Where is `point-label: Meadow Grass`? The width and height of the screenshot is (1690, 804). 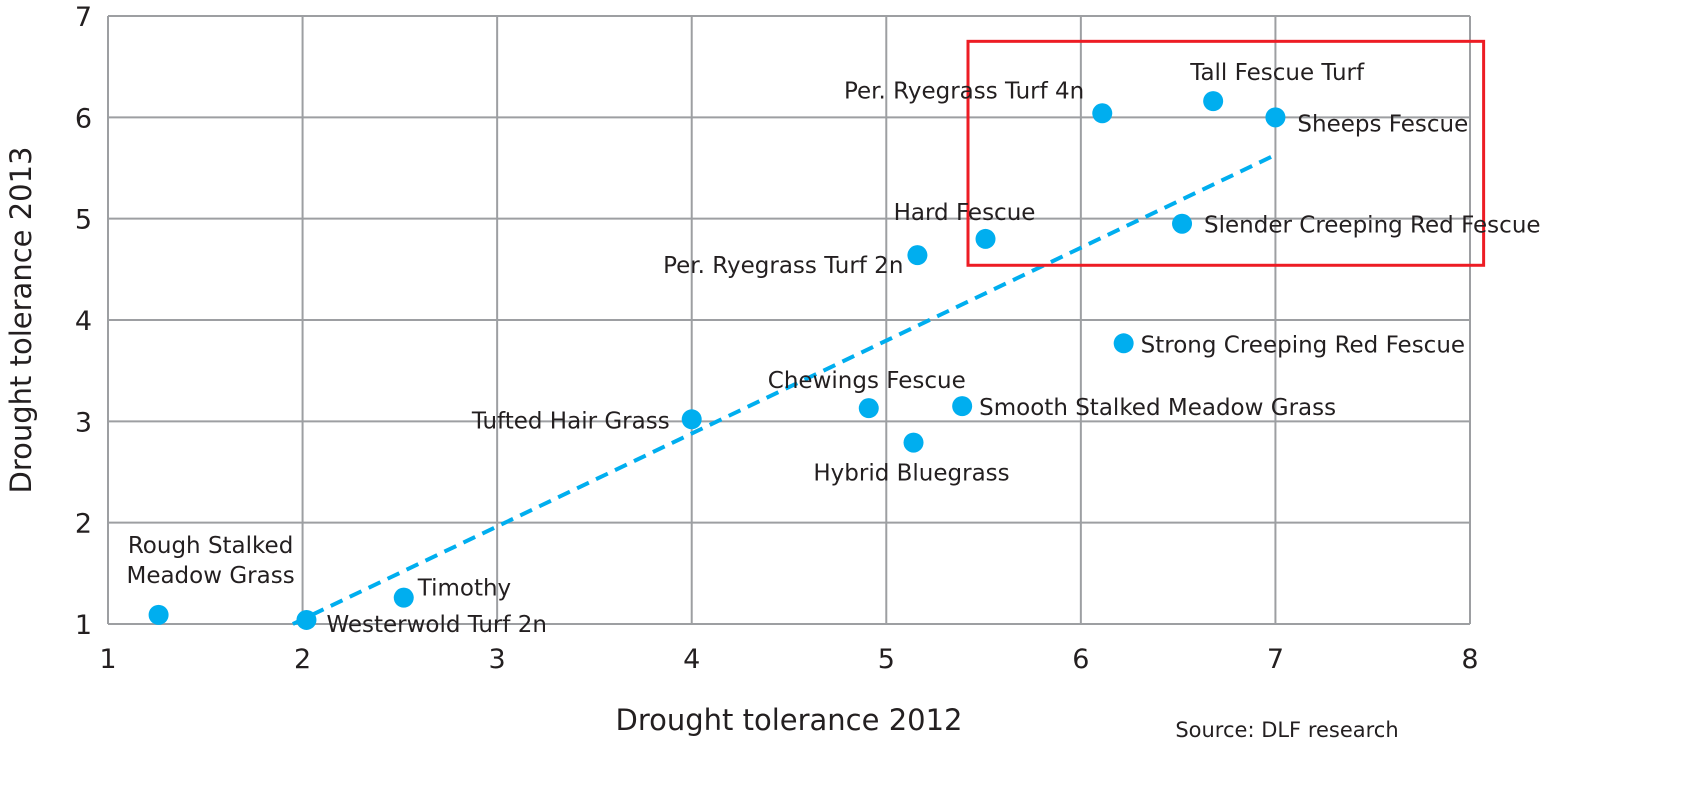
point-label: Meadow Grass is located at coordinates (210, 576).